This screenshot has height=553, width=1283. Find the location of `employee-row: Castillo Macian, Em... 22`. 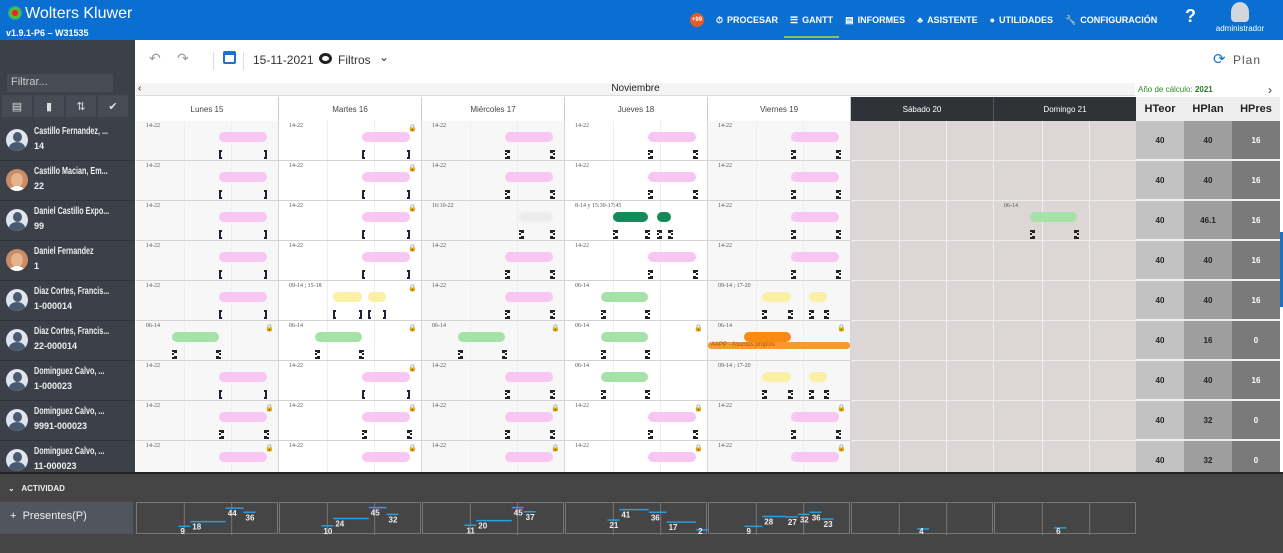

employee-row: Castillo Macian, Em... 22 is located at coordinates (67, 181).